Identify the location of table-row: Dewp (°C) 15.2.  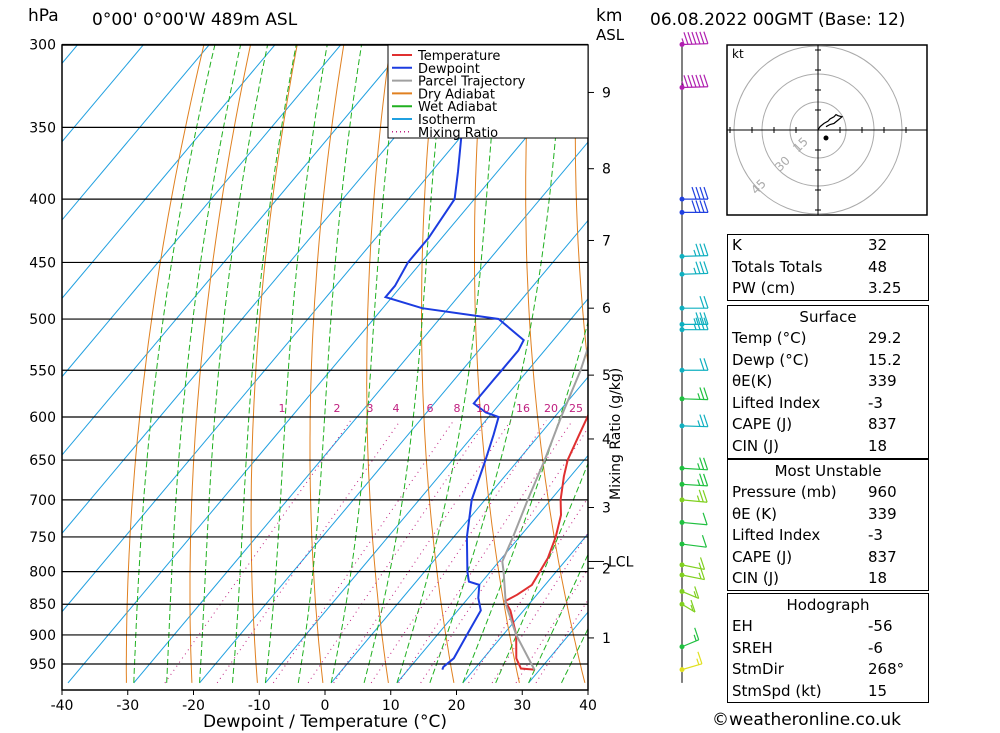
(828, 361).